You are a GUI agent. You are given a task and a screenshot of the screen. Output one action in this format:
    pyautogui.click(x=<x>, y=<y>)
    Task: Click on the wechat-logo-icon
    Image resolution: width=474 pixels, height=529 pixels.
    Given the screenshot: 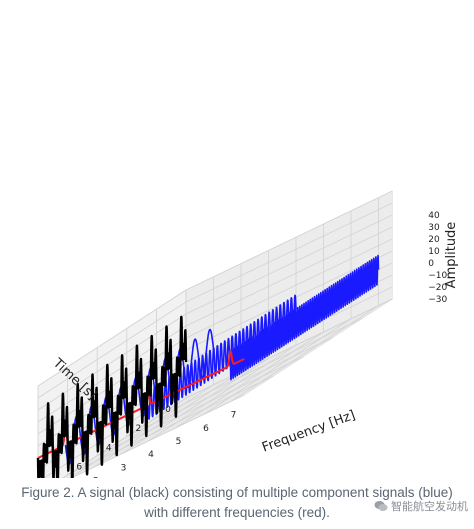 What is the action you would take?
    pyautogui.click(x=381, y=506)
    